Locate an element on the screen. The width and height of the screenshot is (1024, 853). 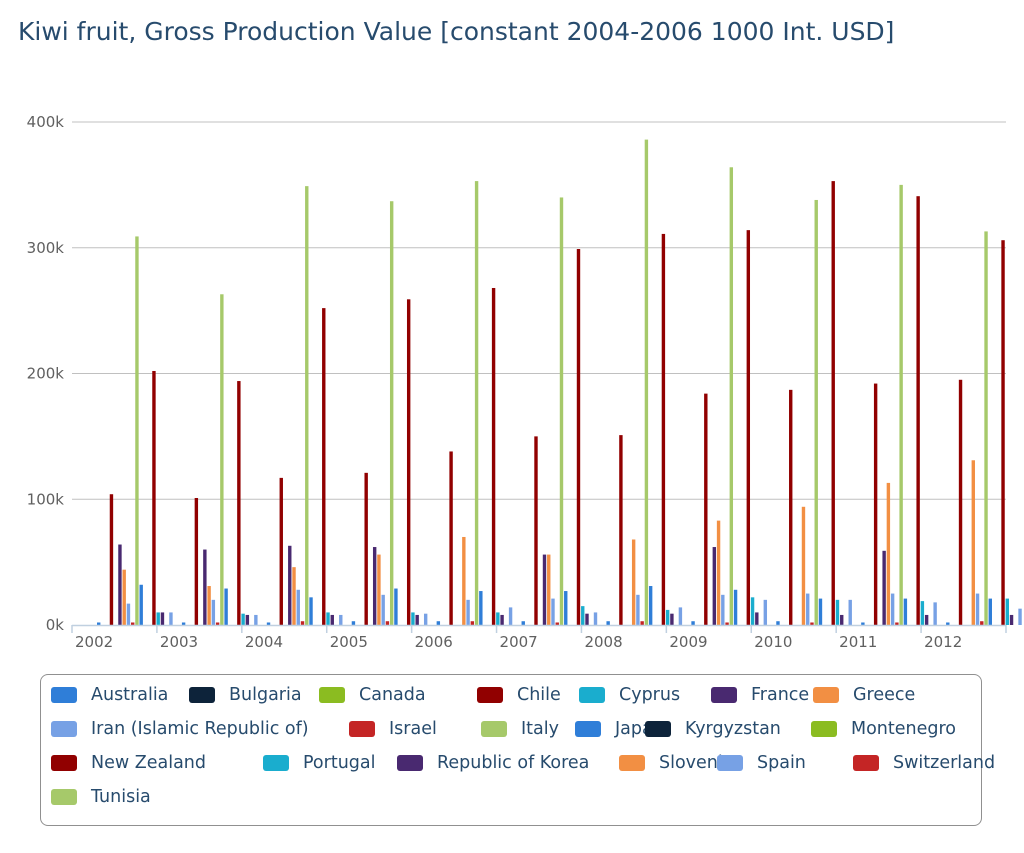
bar-japan-2006 is located at coordinates (481, 608).